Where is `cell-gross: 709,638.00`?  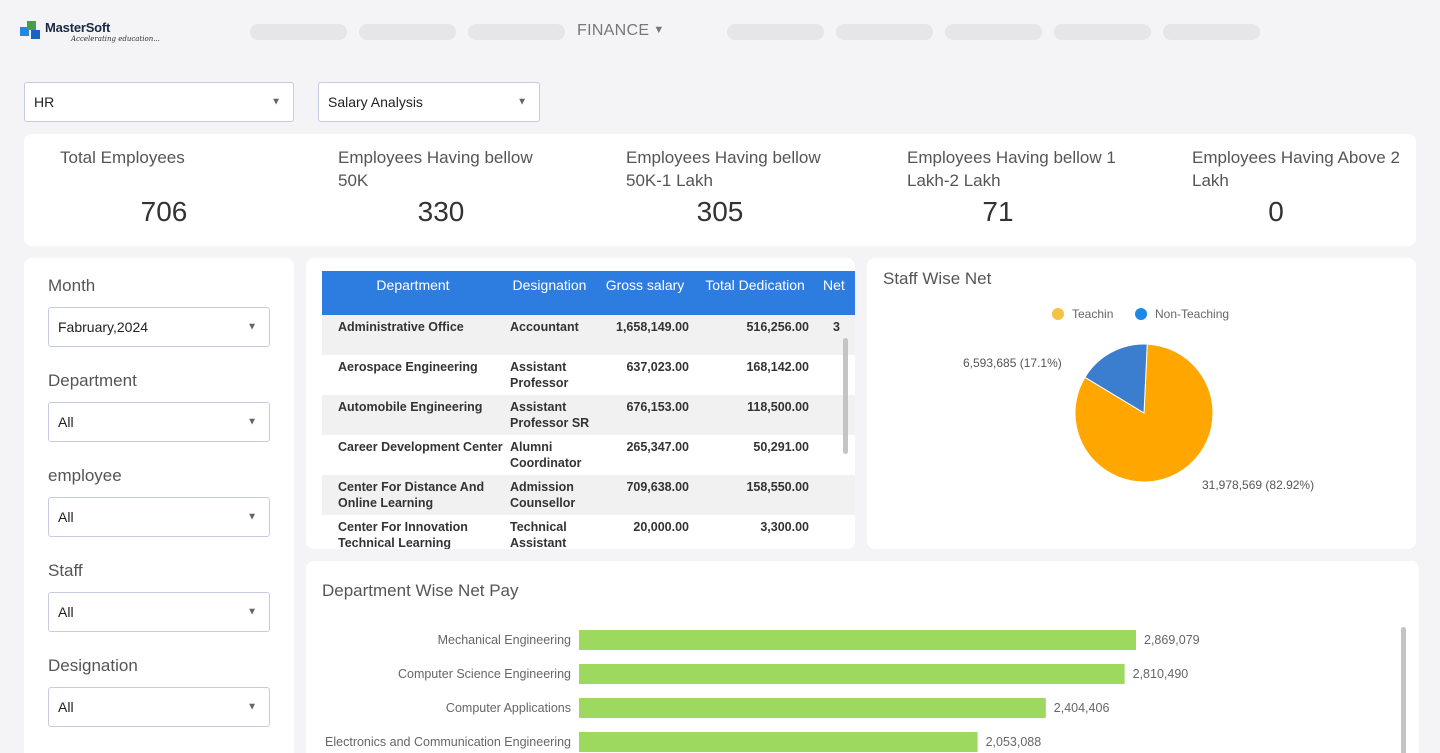 cell-gross: 709,638.00 is located at coordinates (645, 495).